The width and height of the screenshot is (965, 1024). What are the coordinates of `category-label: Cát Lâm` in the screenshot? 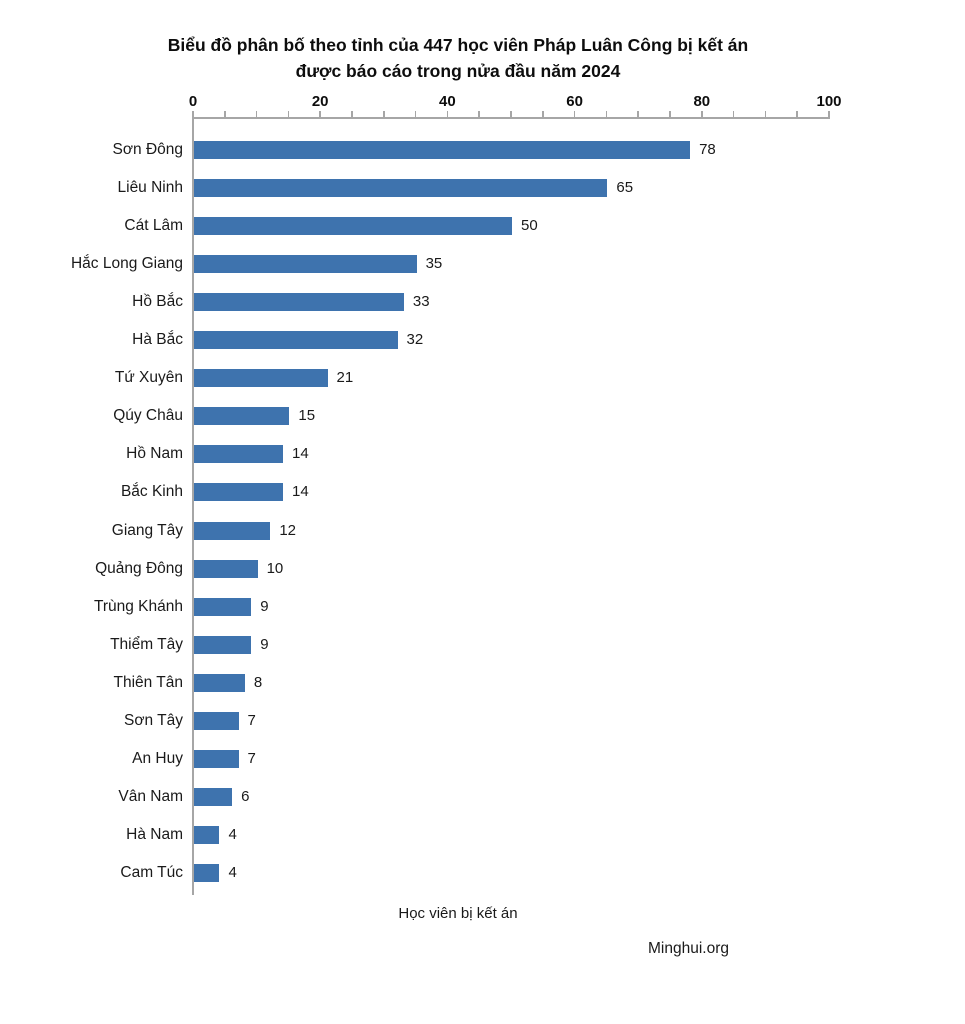 It's located at (153, 226).